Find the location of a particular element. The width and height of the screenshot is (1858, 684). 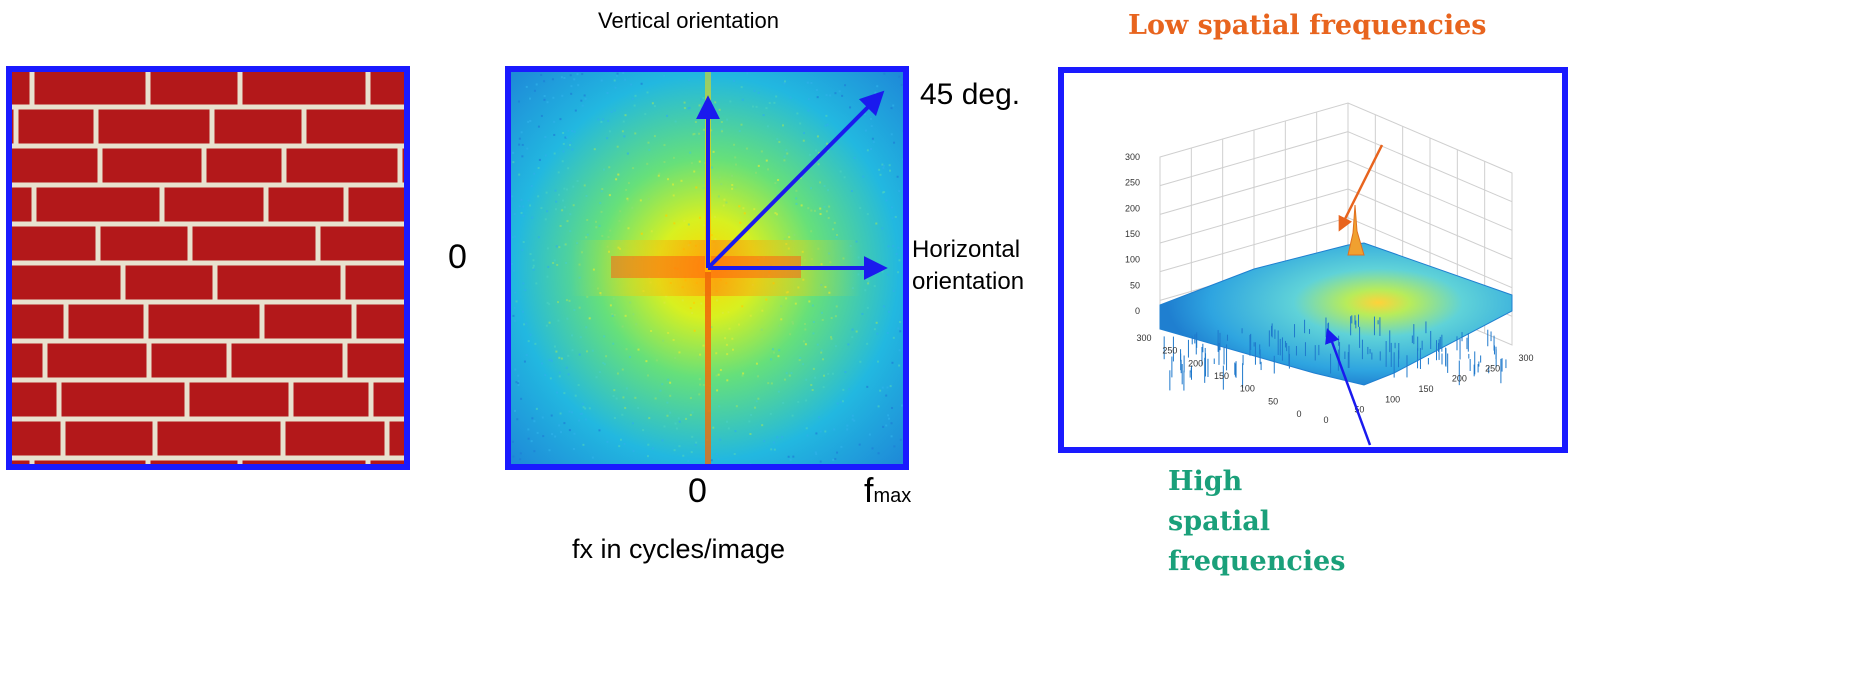

fourier-spectrum-image is located at coordinates (707, 268).